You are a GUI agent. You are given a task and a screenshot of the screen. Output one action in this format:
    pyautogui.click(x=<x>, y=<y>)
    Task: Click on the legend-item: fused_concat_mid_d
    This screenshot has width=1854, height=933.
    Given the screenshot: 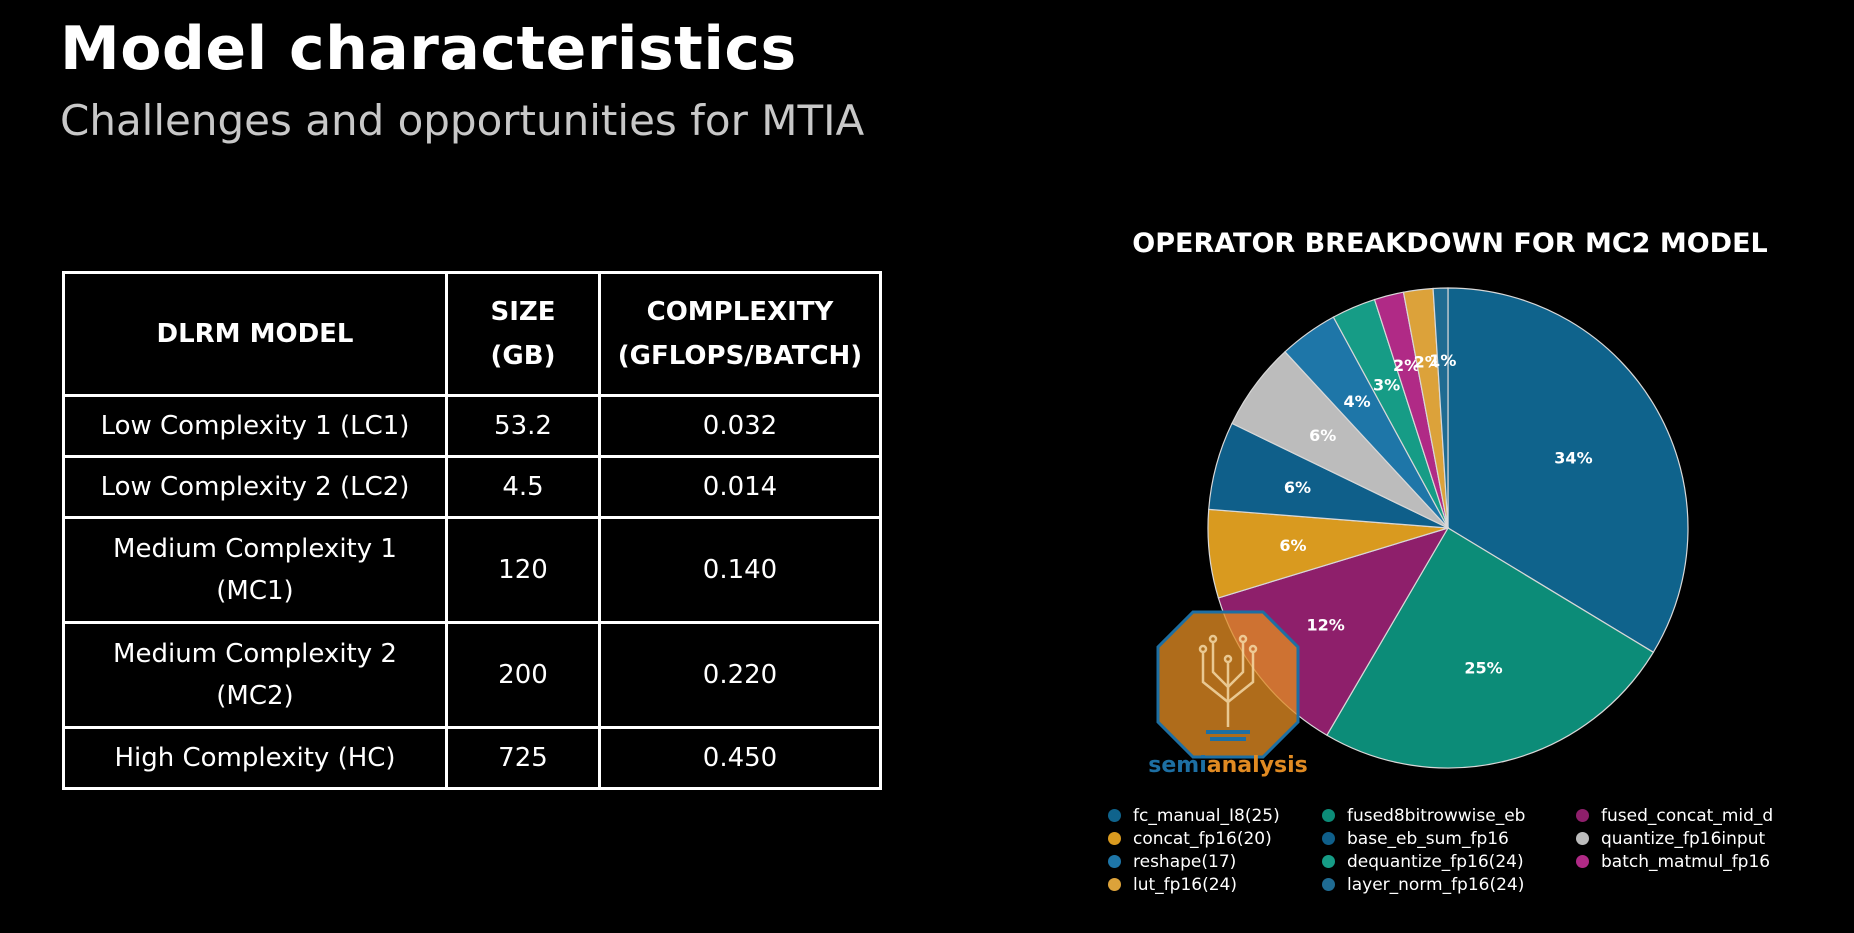 What is the action you would take?
    pyautogui.click(x=1674, y=815)
    